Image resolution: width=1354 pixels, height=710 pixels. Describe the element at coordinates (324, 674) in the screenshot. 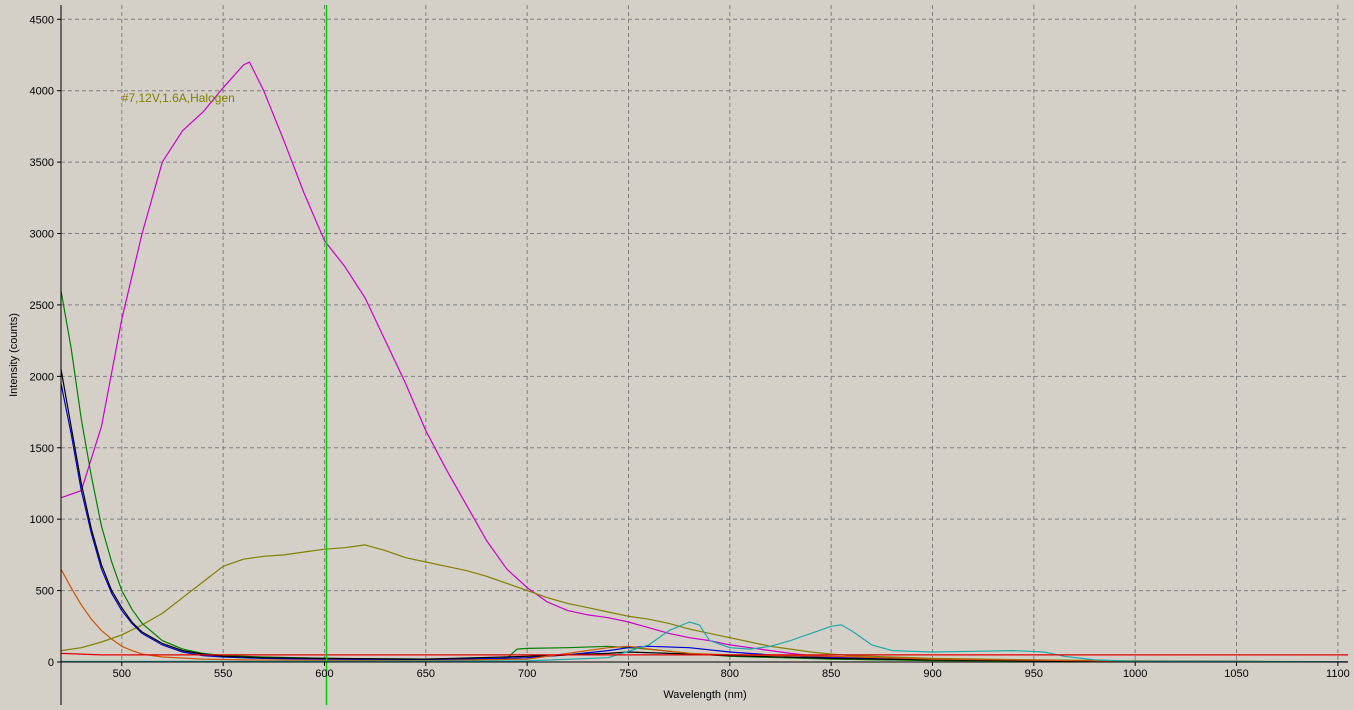

I see `x-tick-label: 600` at that location.